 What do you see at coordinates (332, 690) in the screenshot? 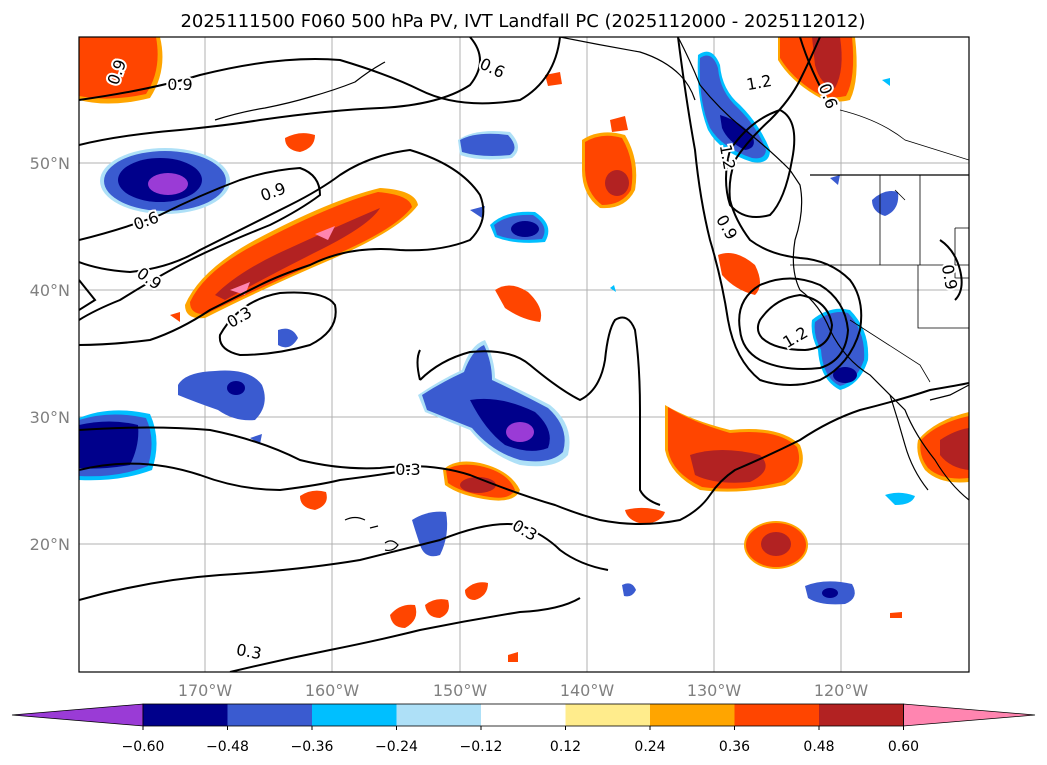
I see `lon-label: 160°W` at bounding box center [332, 690].